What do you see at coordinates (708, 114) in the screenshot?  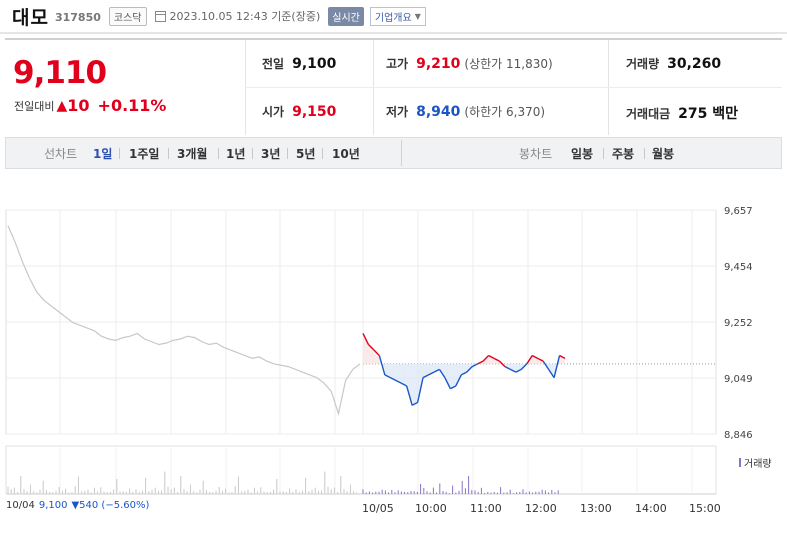 I see `amount-value: 275 백만` at bounding box center [708, 114].